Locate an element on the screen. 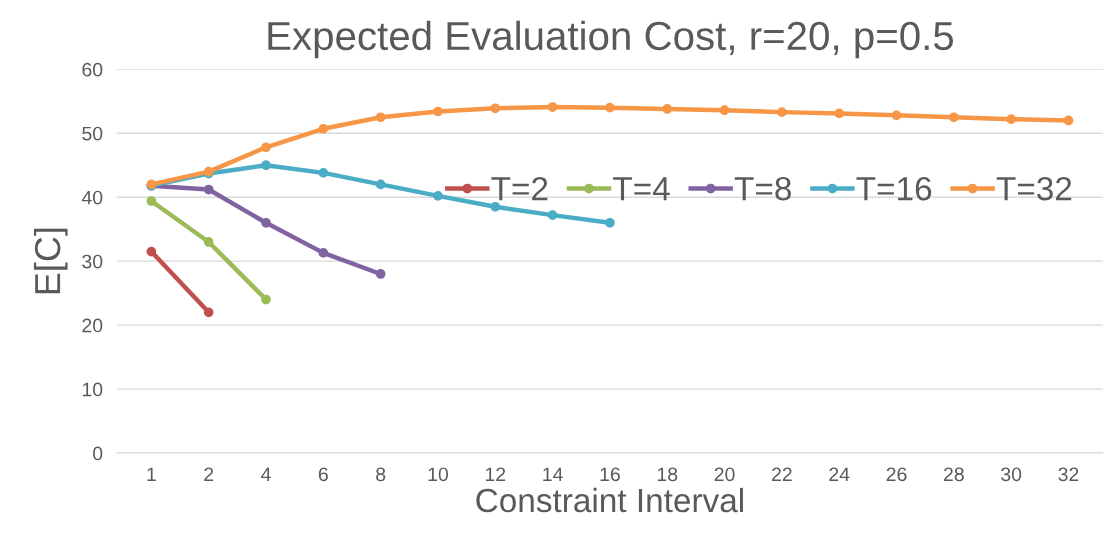 The image size is (1114, 533). legend-label: T=16 is located at coordinates (894, 188).